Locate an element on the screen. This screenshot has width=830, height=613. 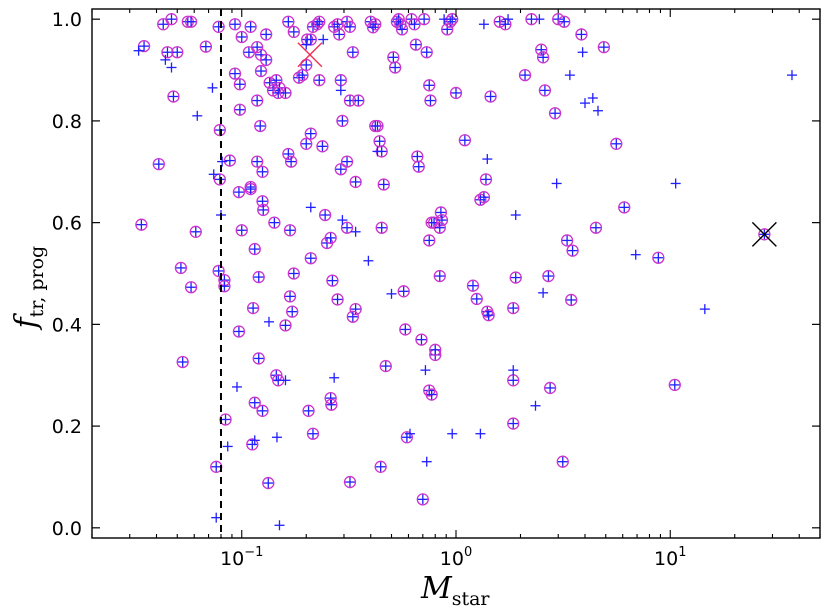
y-tick-labels: 0.0 0.2 0.4 0.6 0.8 1.0 is located at coordinates (67, 274).